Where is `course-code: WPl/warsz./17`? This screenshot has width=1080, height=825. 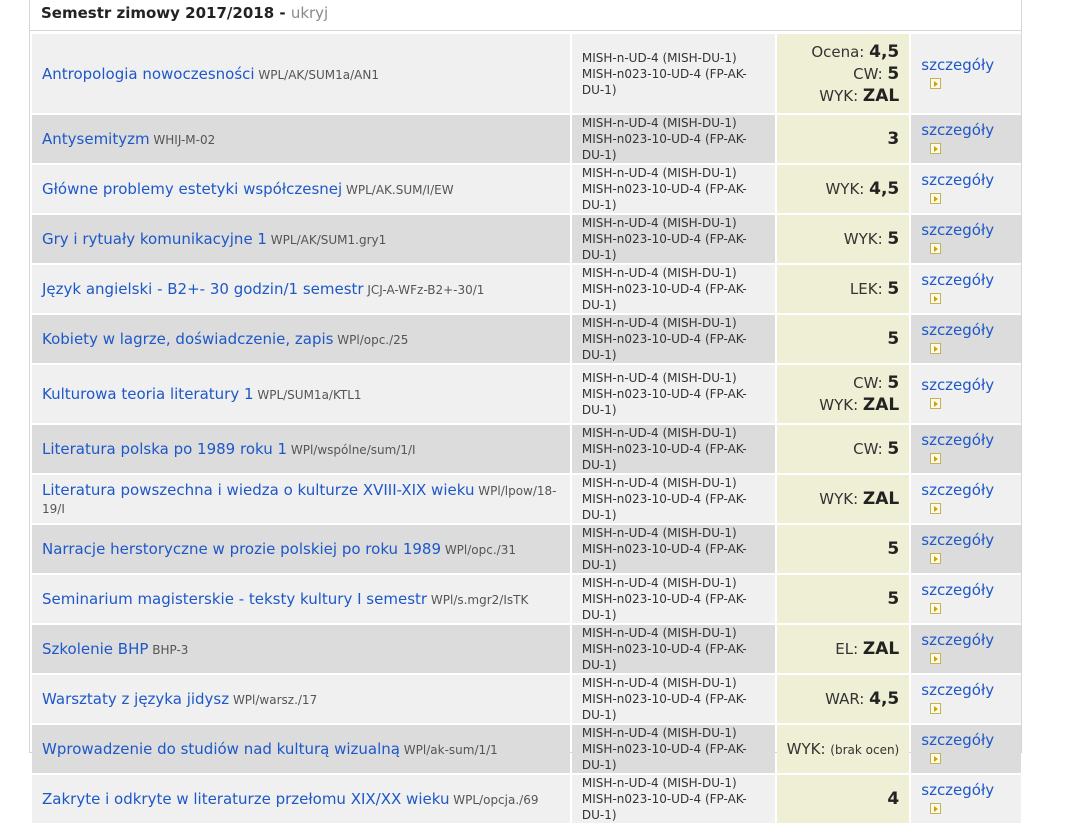 course-code: WPl/warsz./17 is located at coordinates (273, 700).